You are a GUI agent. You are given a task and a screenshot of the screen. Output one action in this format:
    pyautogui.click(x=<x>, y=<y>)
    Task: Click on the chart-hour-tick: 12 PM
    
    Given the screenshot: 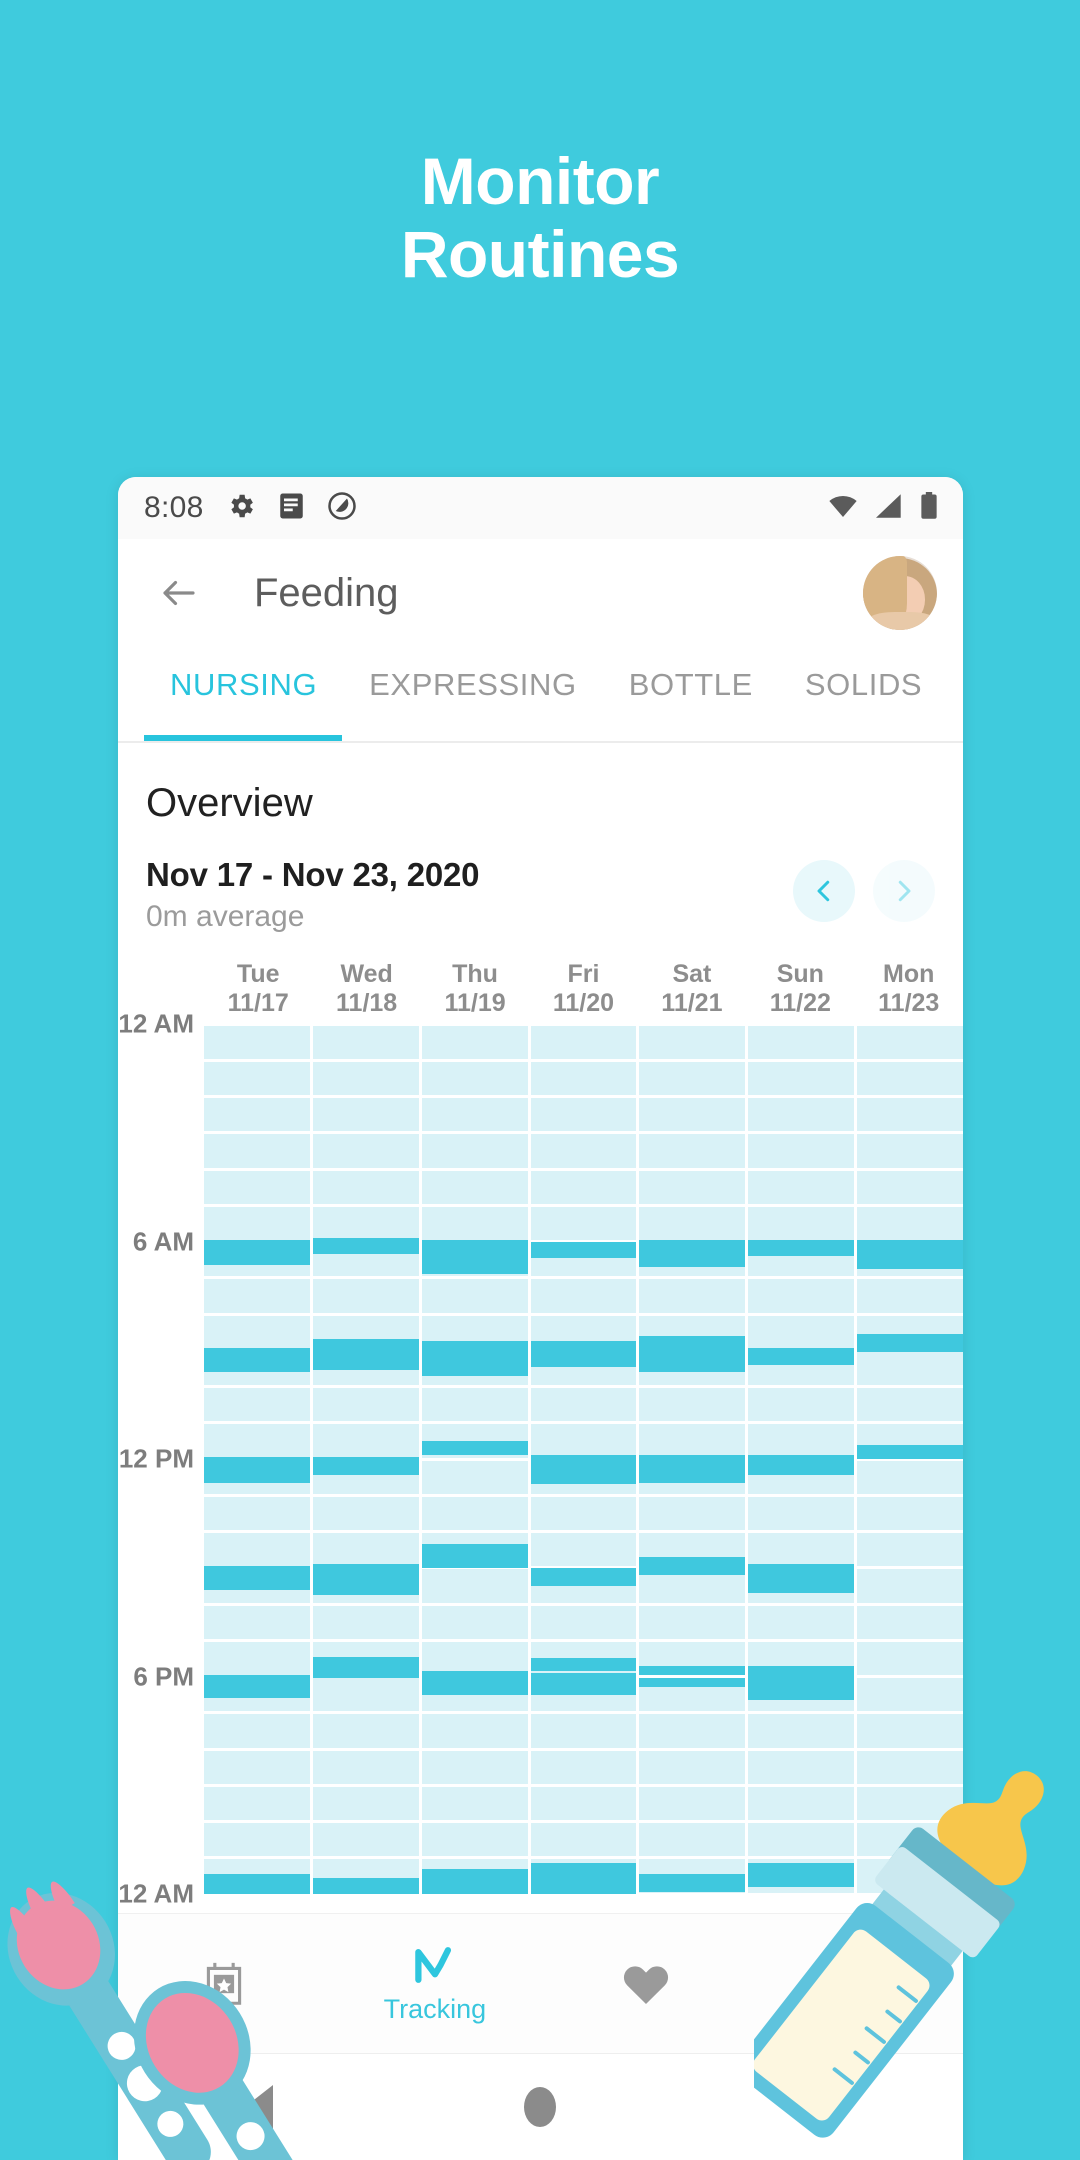 What is the action you would take?
    pyautogui.click(x=156, y=1458)
    